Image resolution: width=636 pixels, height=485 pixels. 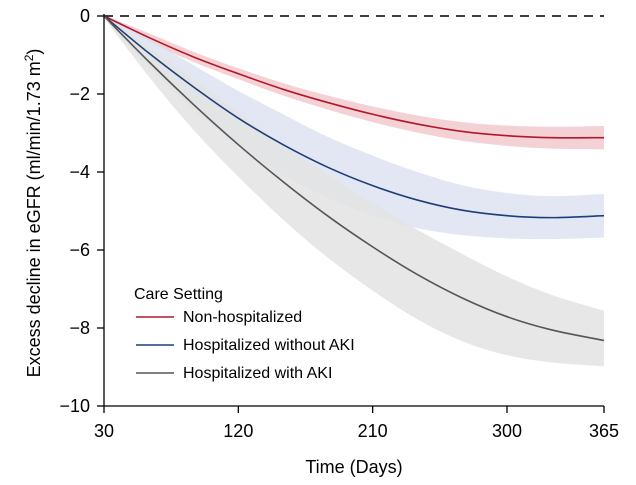 I want to click on x-tick-label: 210, so click(x=373, y=431).